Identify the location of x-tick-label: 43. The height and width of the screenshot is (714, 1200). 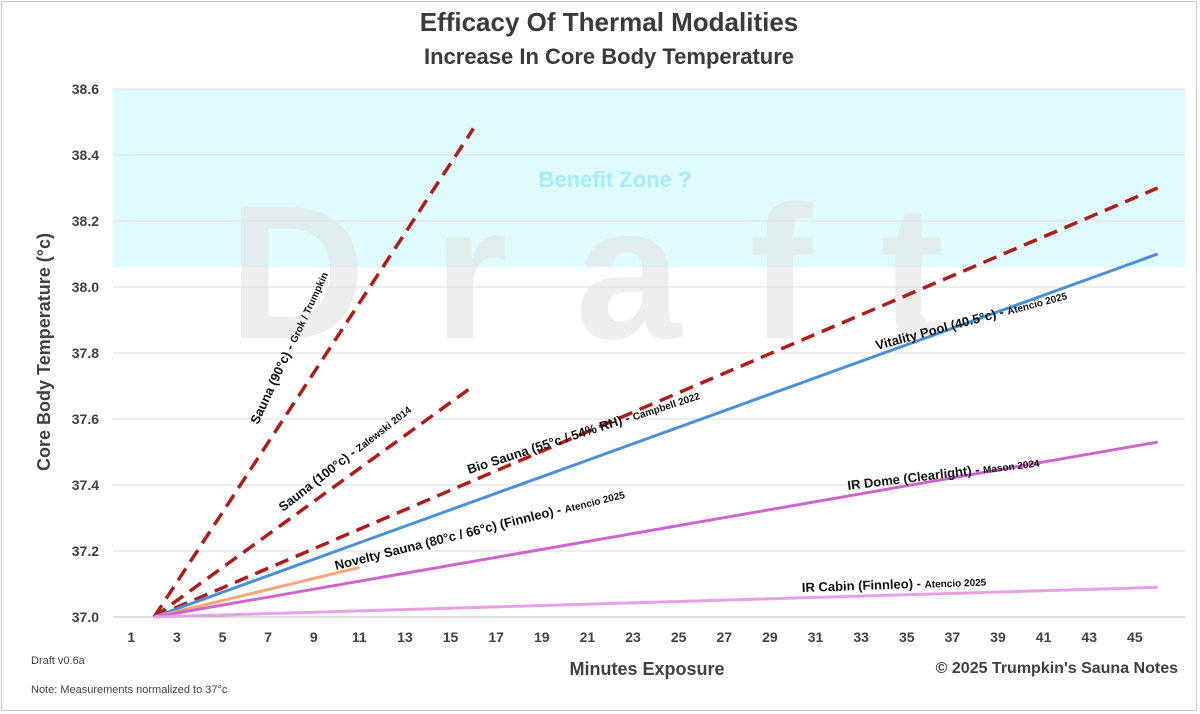
(1089, 637).